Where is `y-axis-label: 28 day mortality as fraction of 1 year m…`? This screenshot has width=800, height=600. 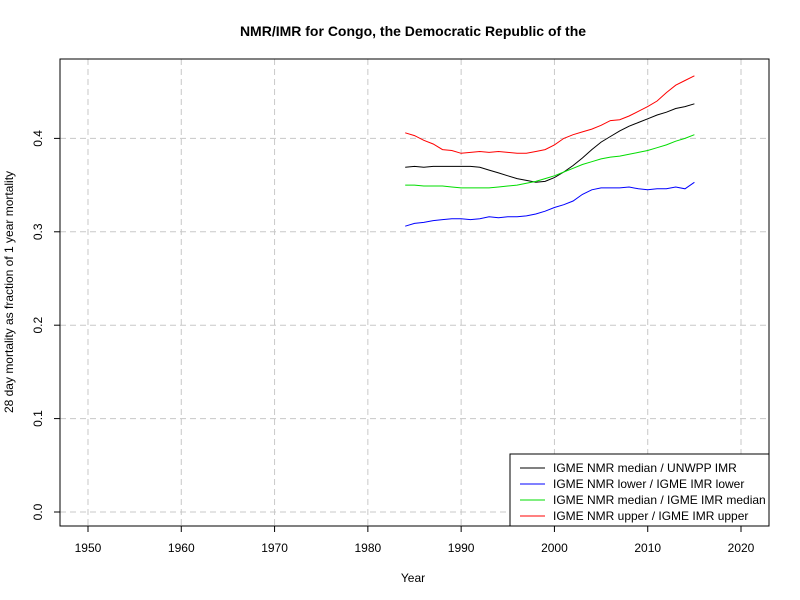
y-axis-label: 28 day mortality as fraction of 1 year m… is located at coordinates (9, 292).